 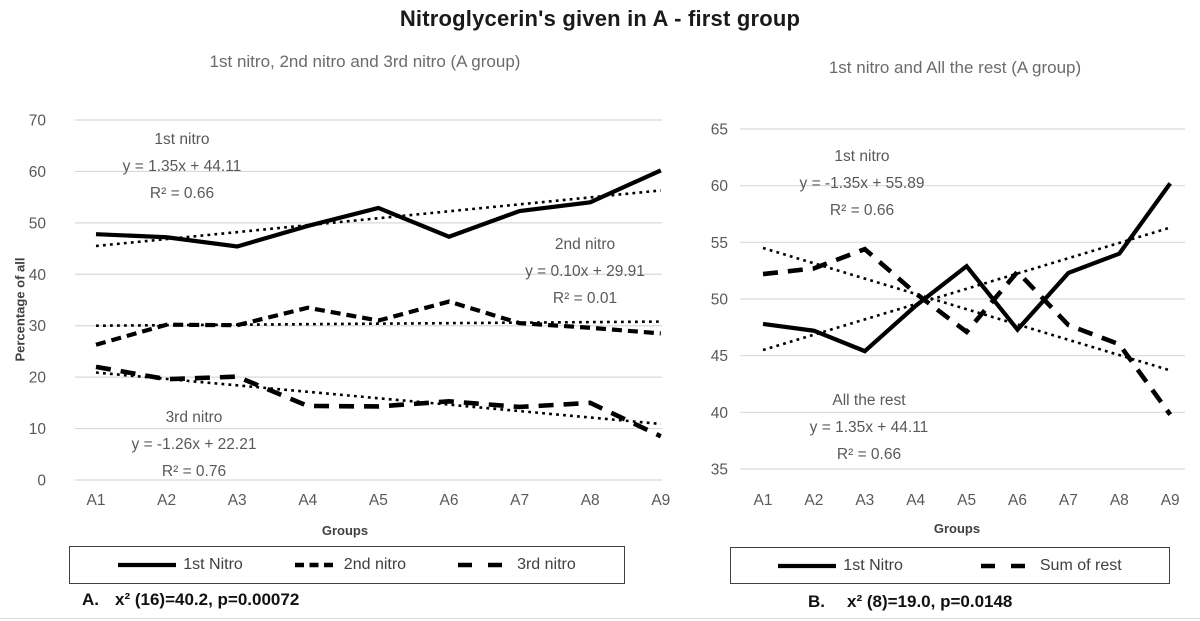 I want to click on figure-title: Nitroglycerin's given in A - first group, so click(x=600, y=18).